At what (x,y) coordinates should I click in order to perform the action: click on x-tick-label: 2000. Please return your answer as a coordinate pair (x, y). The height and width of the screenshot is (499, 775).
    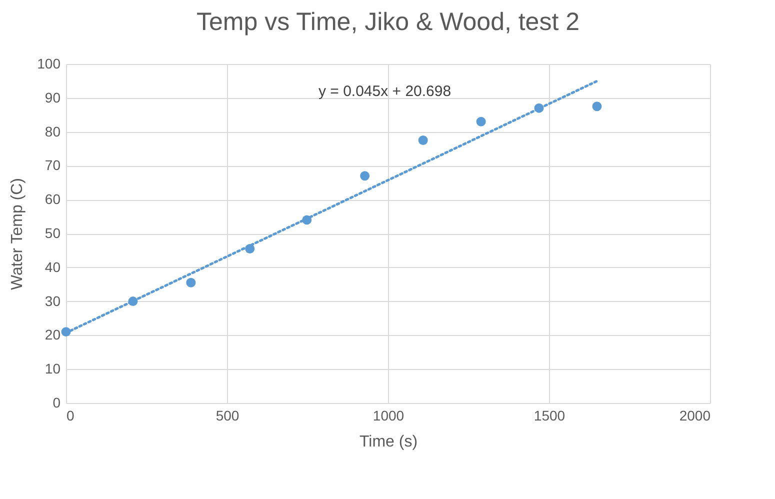
    Looking at the image, I should click on (695, 416).